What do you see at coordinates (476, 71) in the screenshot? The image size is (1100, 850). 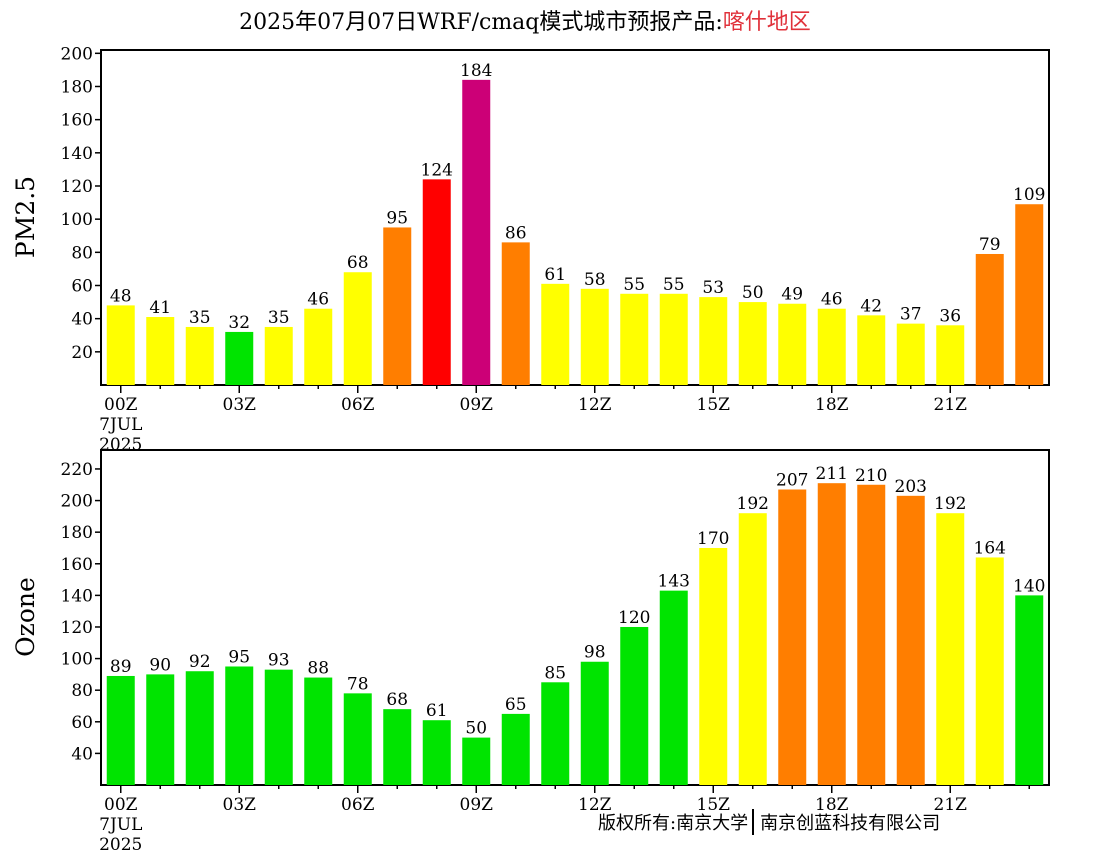 I see `pm25-data-label: 184` at bounding box center [476, 71].